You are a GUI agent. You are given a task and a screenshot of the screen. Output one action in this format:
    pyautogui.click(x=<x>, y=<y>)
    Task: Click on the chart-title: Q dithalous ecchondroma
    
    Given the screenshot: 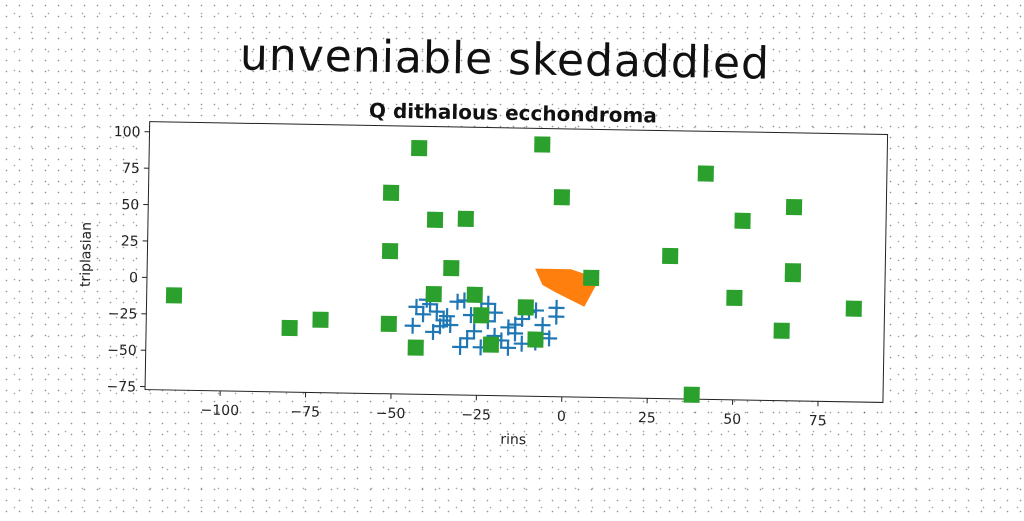 What is the action you would take?
    pyautogui.click(x=513, y=112)
    